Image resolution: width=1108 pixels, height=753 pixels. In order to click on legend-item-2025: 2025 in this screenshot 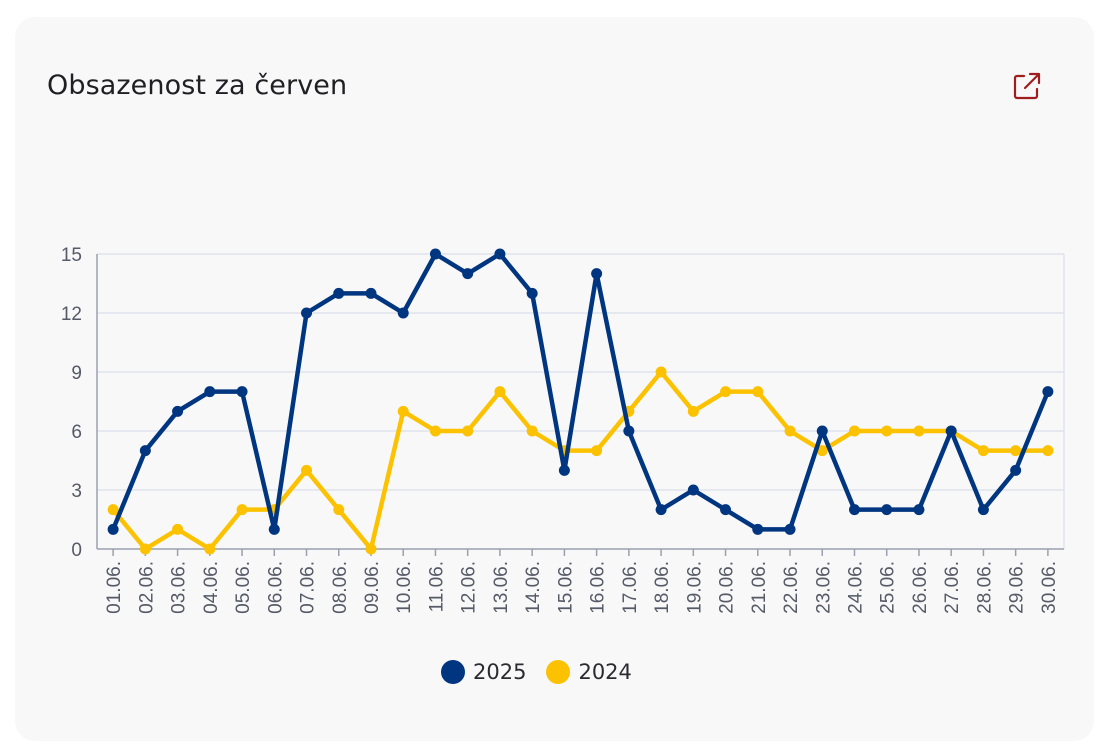, I will do `click(483, 672)`.